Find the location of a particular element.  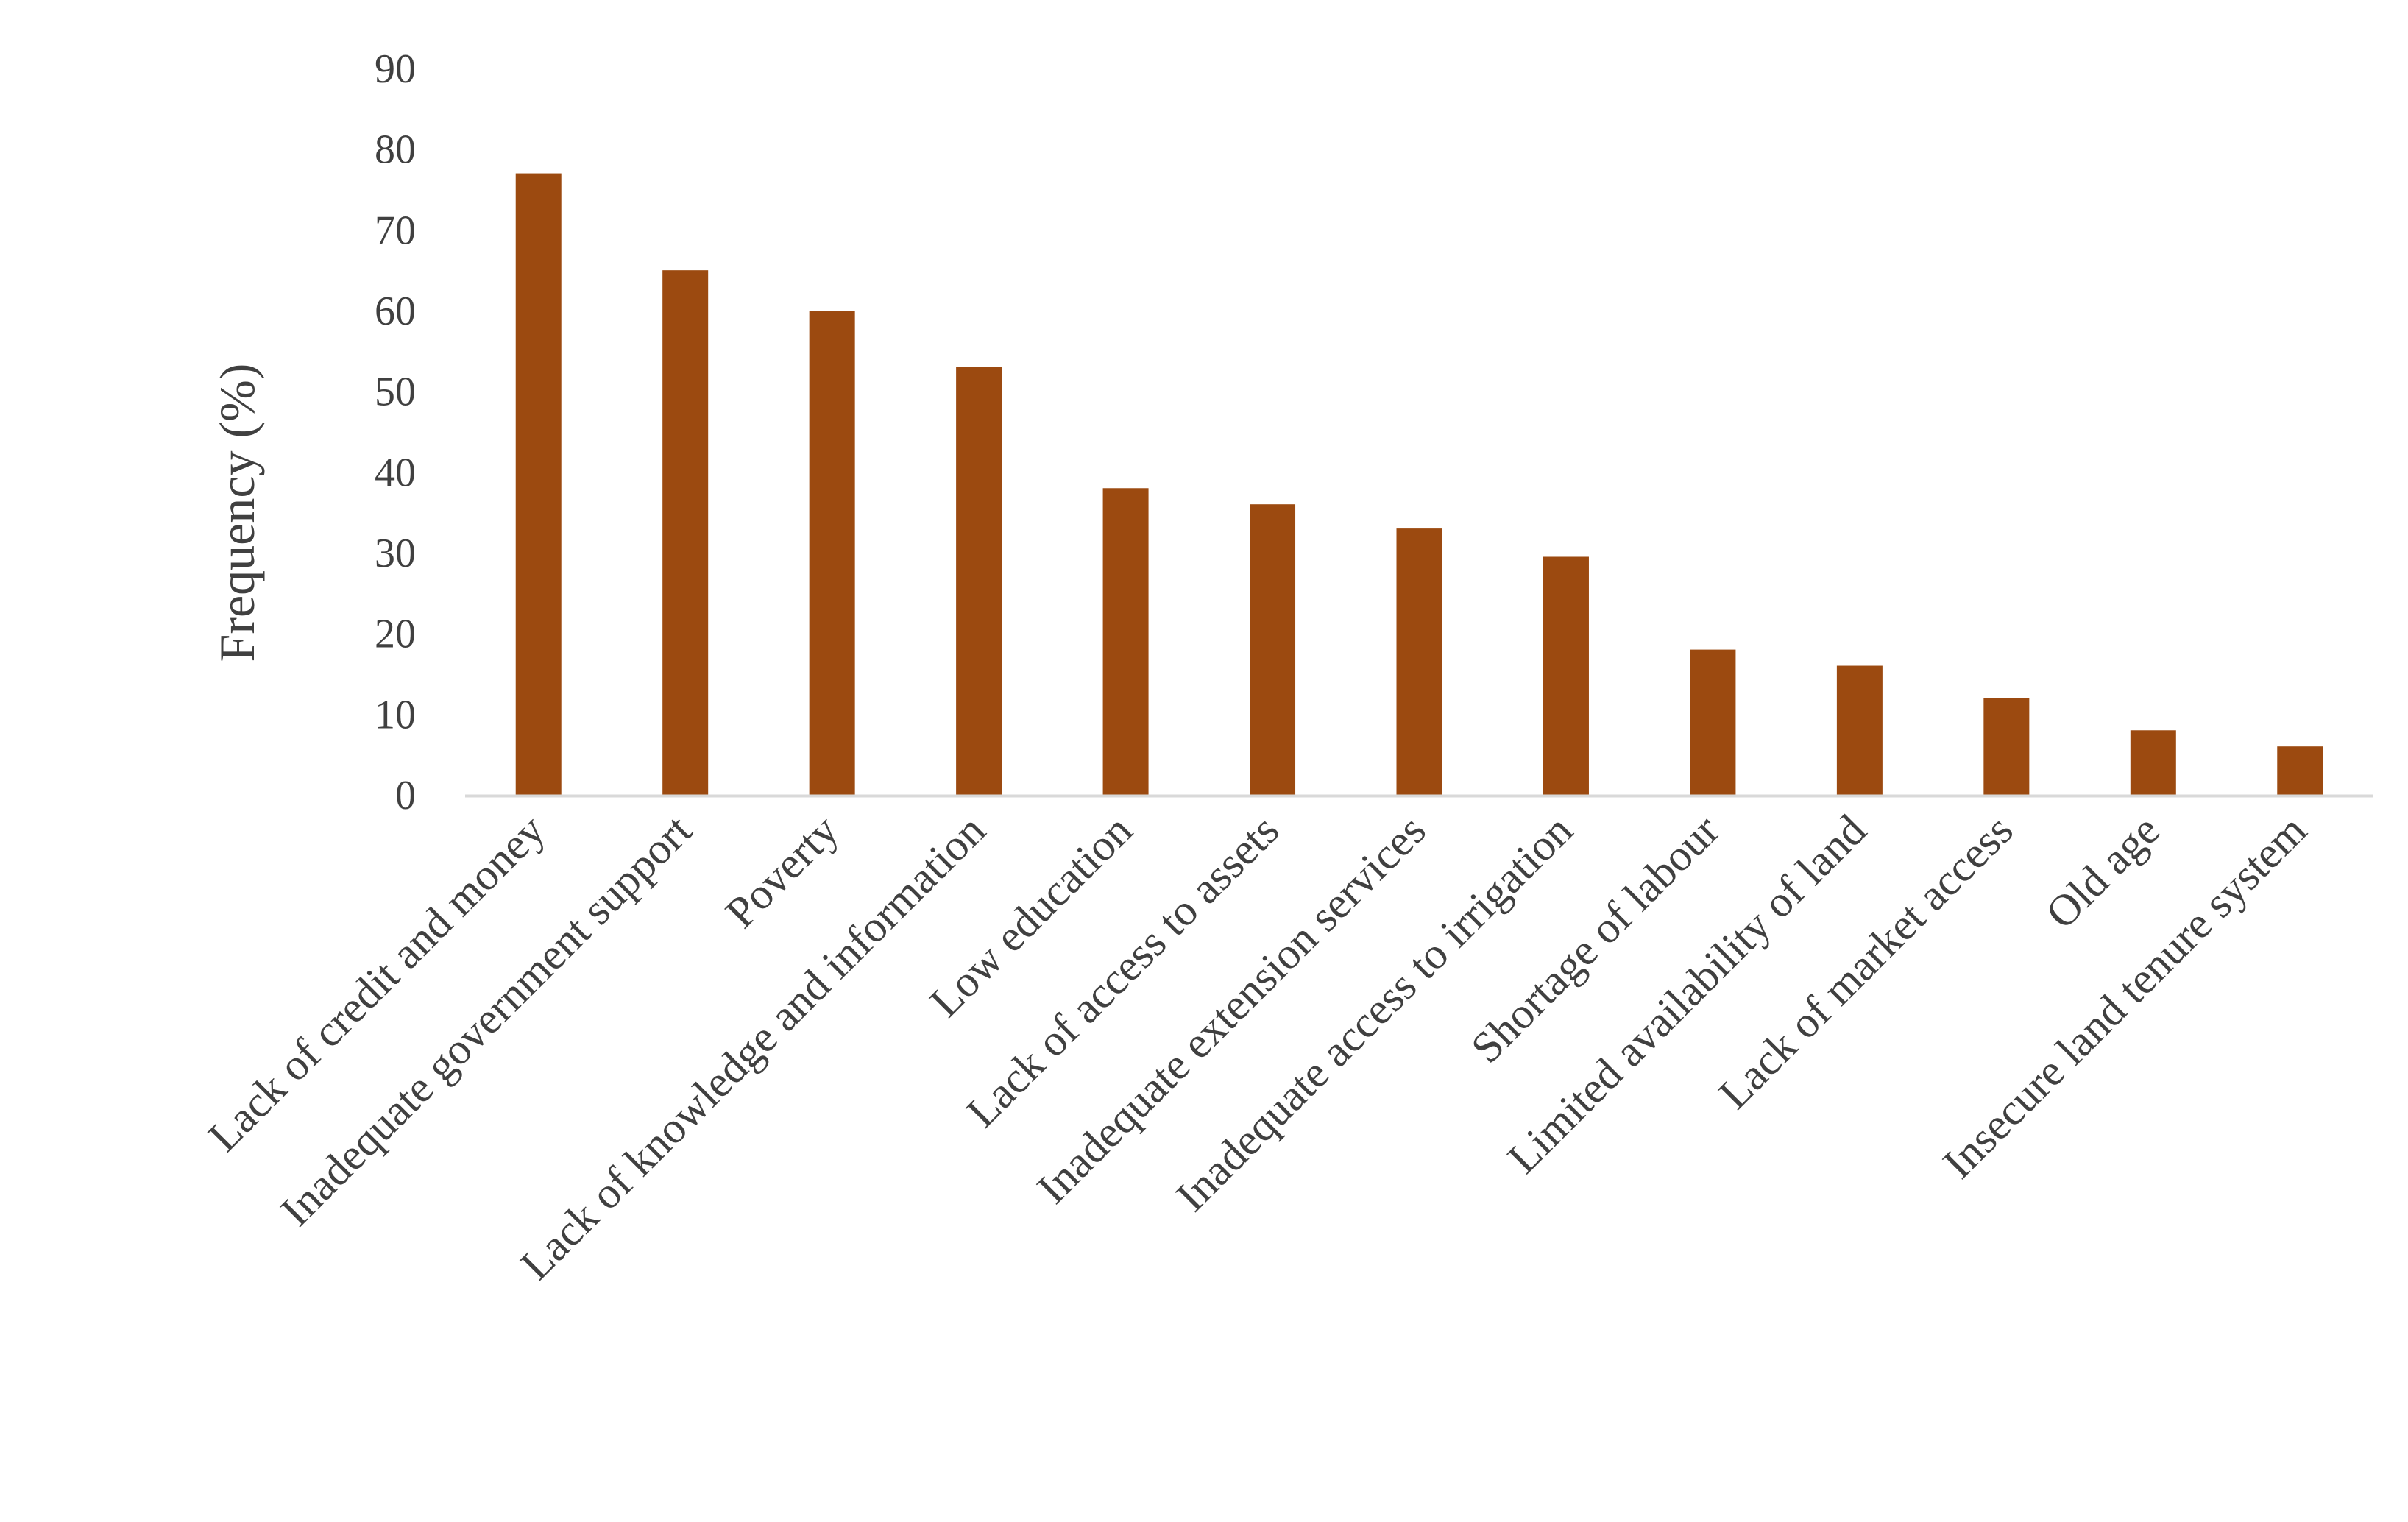

y-axis-title: Frequency (%) is located at coordinates (237, 513).